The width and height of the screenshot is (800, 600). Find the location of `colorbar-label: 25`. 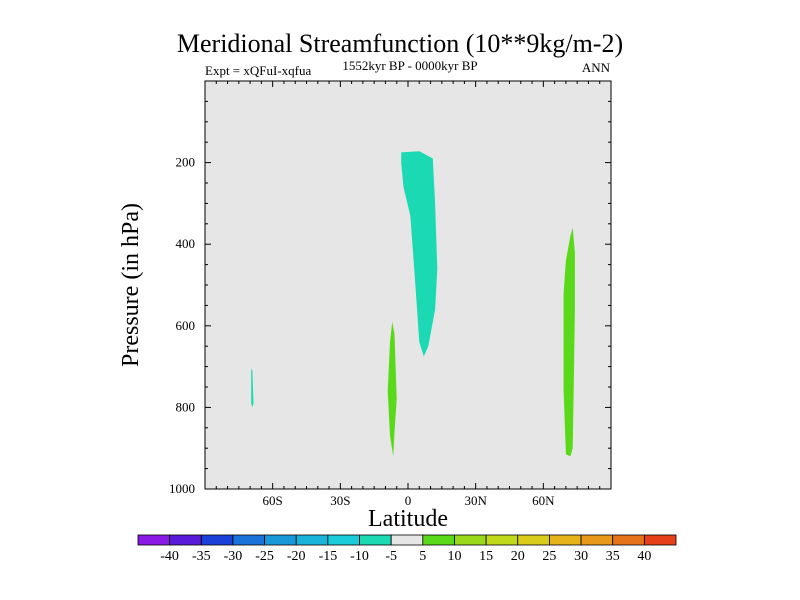

colorbar-label: 25 is located at coordinates (549, 556).